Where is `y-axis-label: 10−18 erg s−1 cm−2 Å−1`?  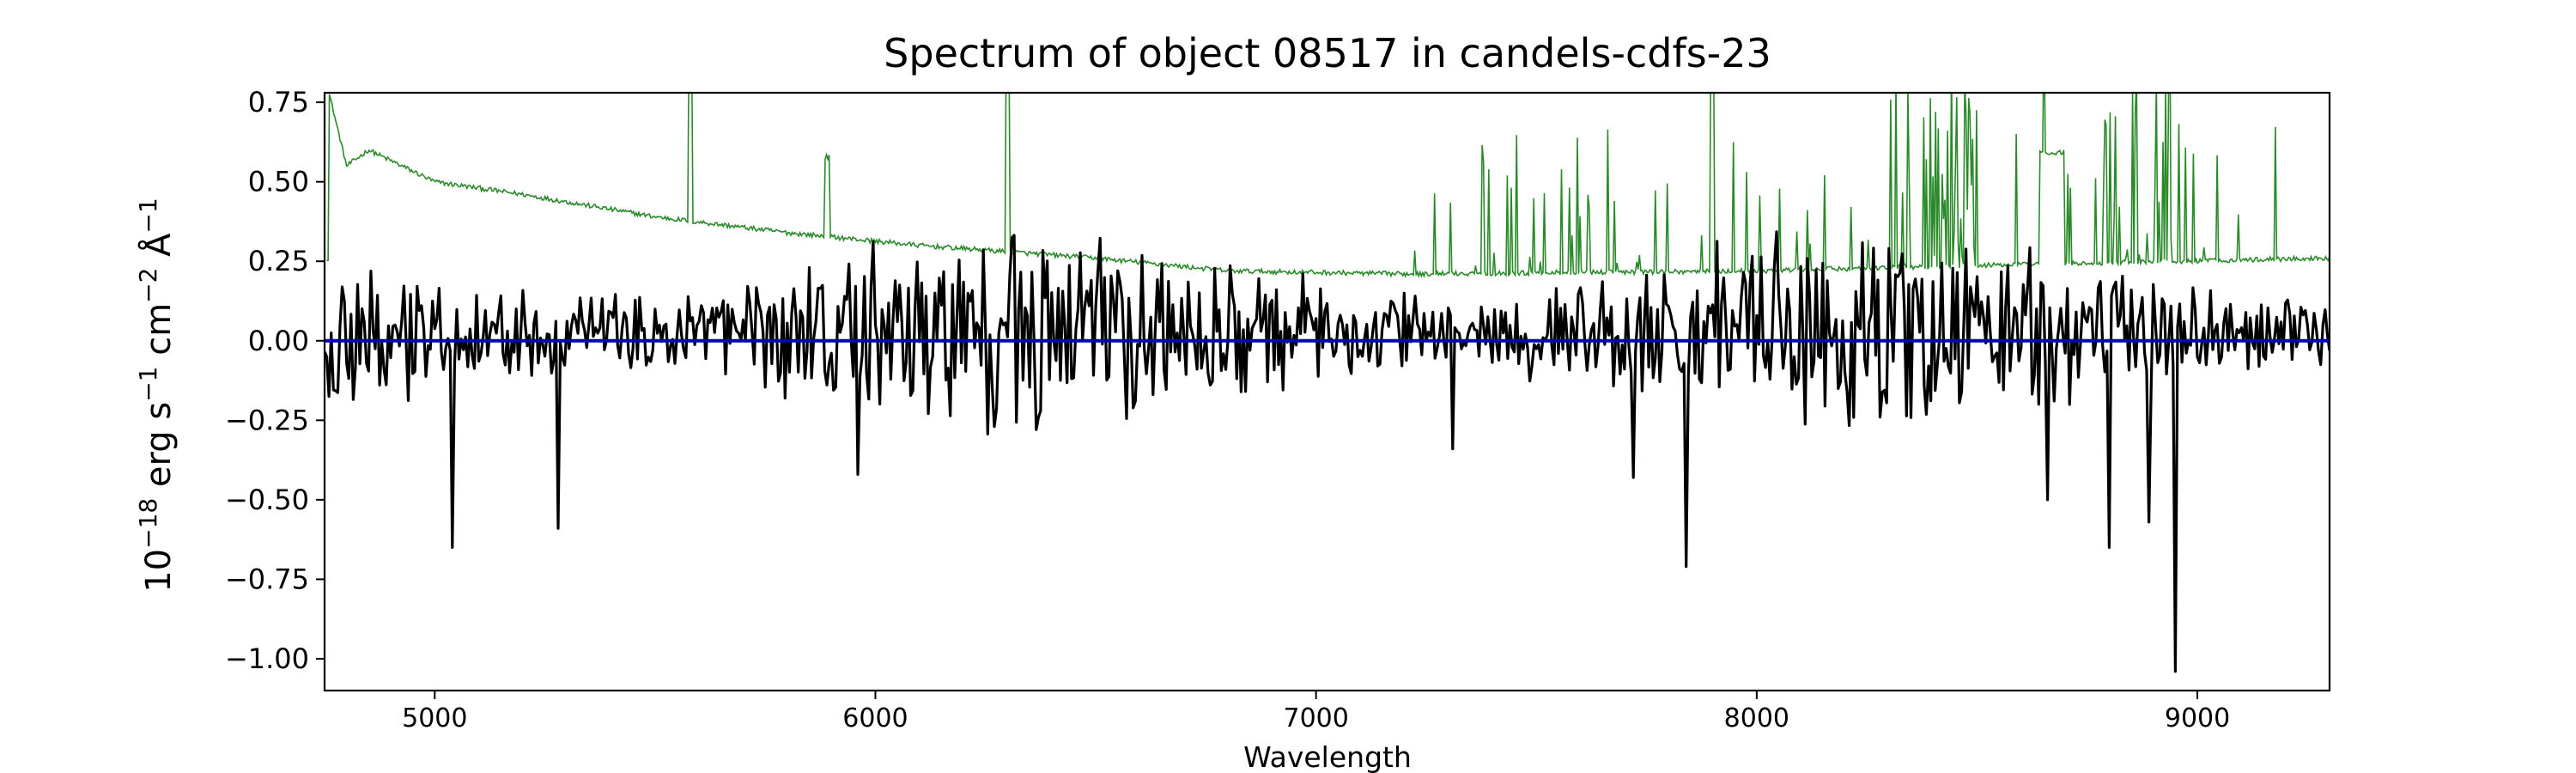
y-axis-label: 10−18 erg s−1 cm−2 Å−1 is located at coordinates (156, 395).